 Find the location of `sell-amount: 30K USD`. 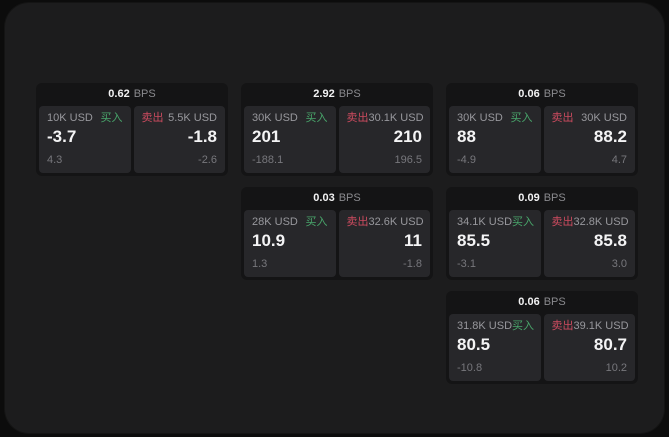

sell-amount: 30K USD is located at coordinates (604, 118).